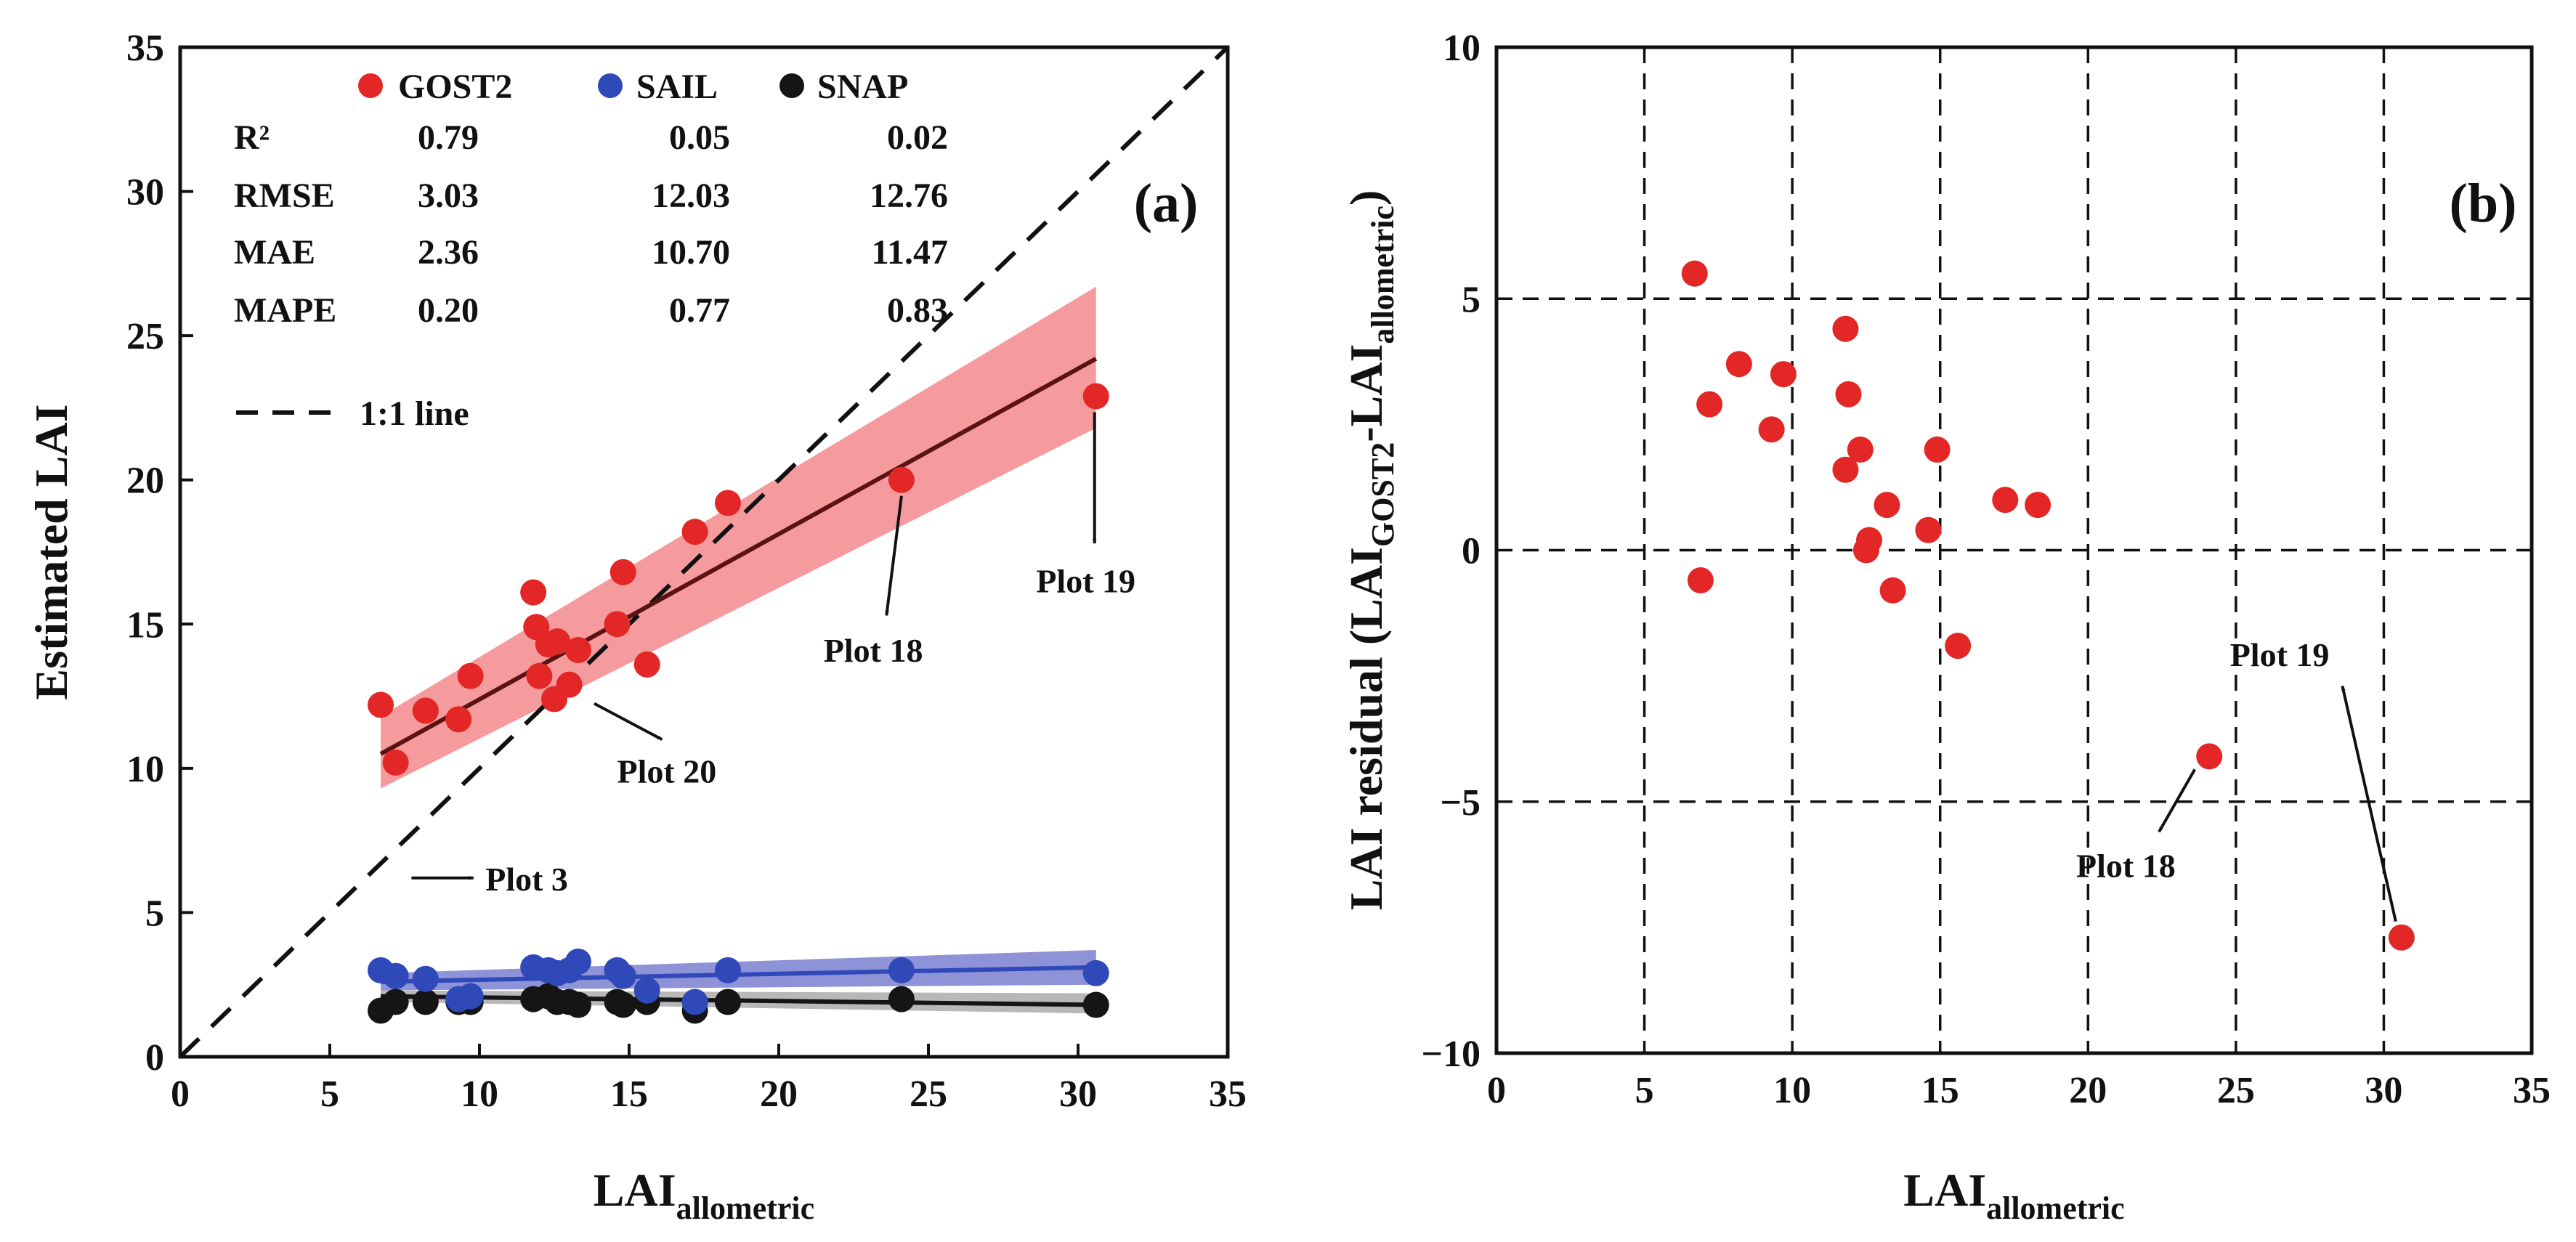  What do you see at coordinates (910, 252) in the screenshot?
I see `stats-snap-value: 11.47` at bounding box center [910, 252].